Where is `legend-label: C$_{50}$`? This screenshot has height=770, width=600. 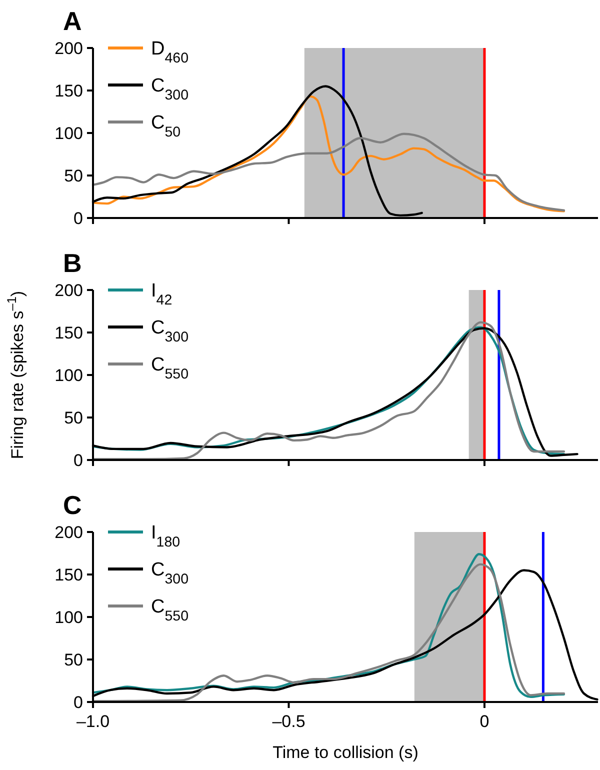
legend-label: C$_{50}$ is located at coordinates (166, 126).